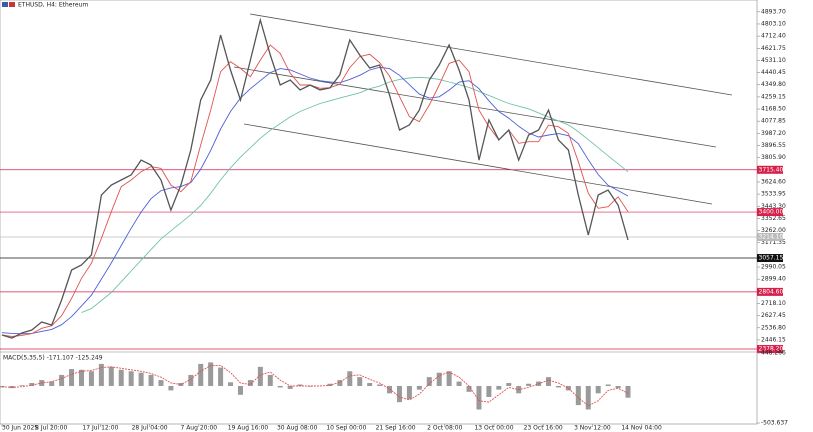  I want to click on price-level: 3057.15, so click(392, 258).